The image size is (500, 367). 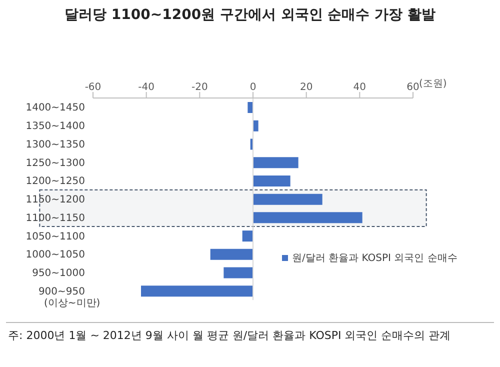 What do you see at coordinates (146, 87) in the screenshot?
I see `x-tick-label: -40` at bounding box center [146, 87].